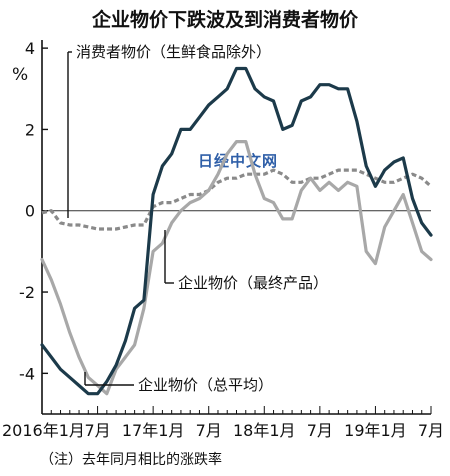  What do you see at coordinates (27, 292) in the screenshot?
I see `y-tick-label: -2` at bounding box center [27, 292].